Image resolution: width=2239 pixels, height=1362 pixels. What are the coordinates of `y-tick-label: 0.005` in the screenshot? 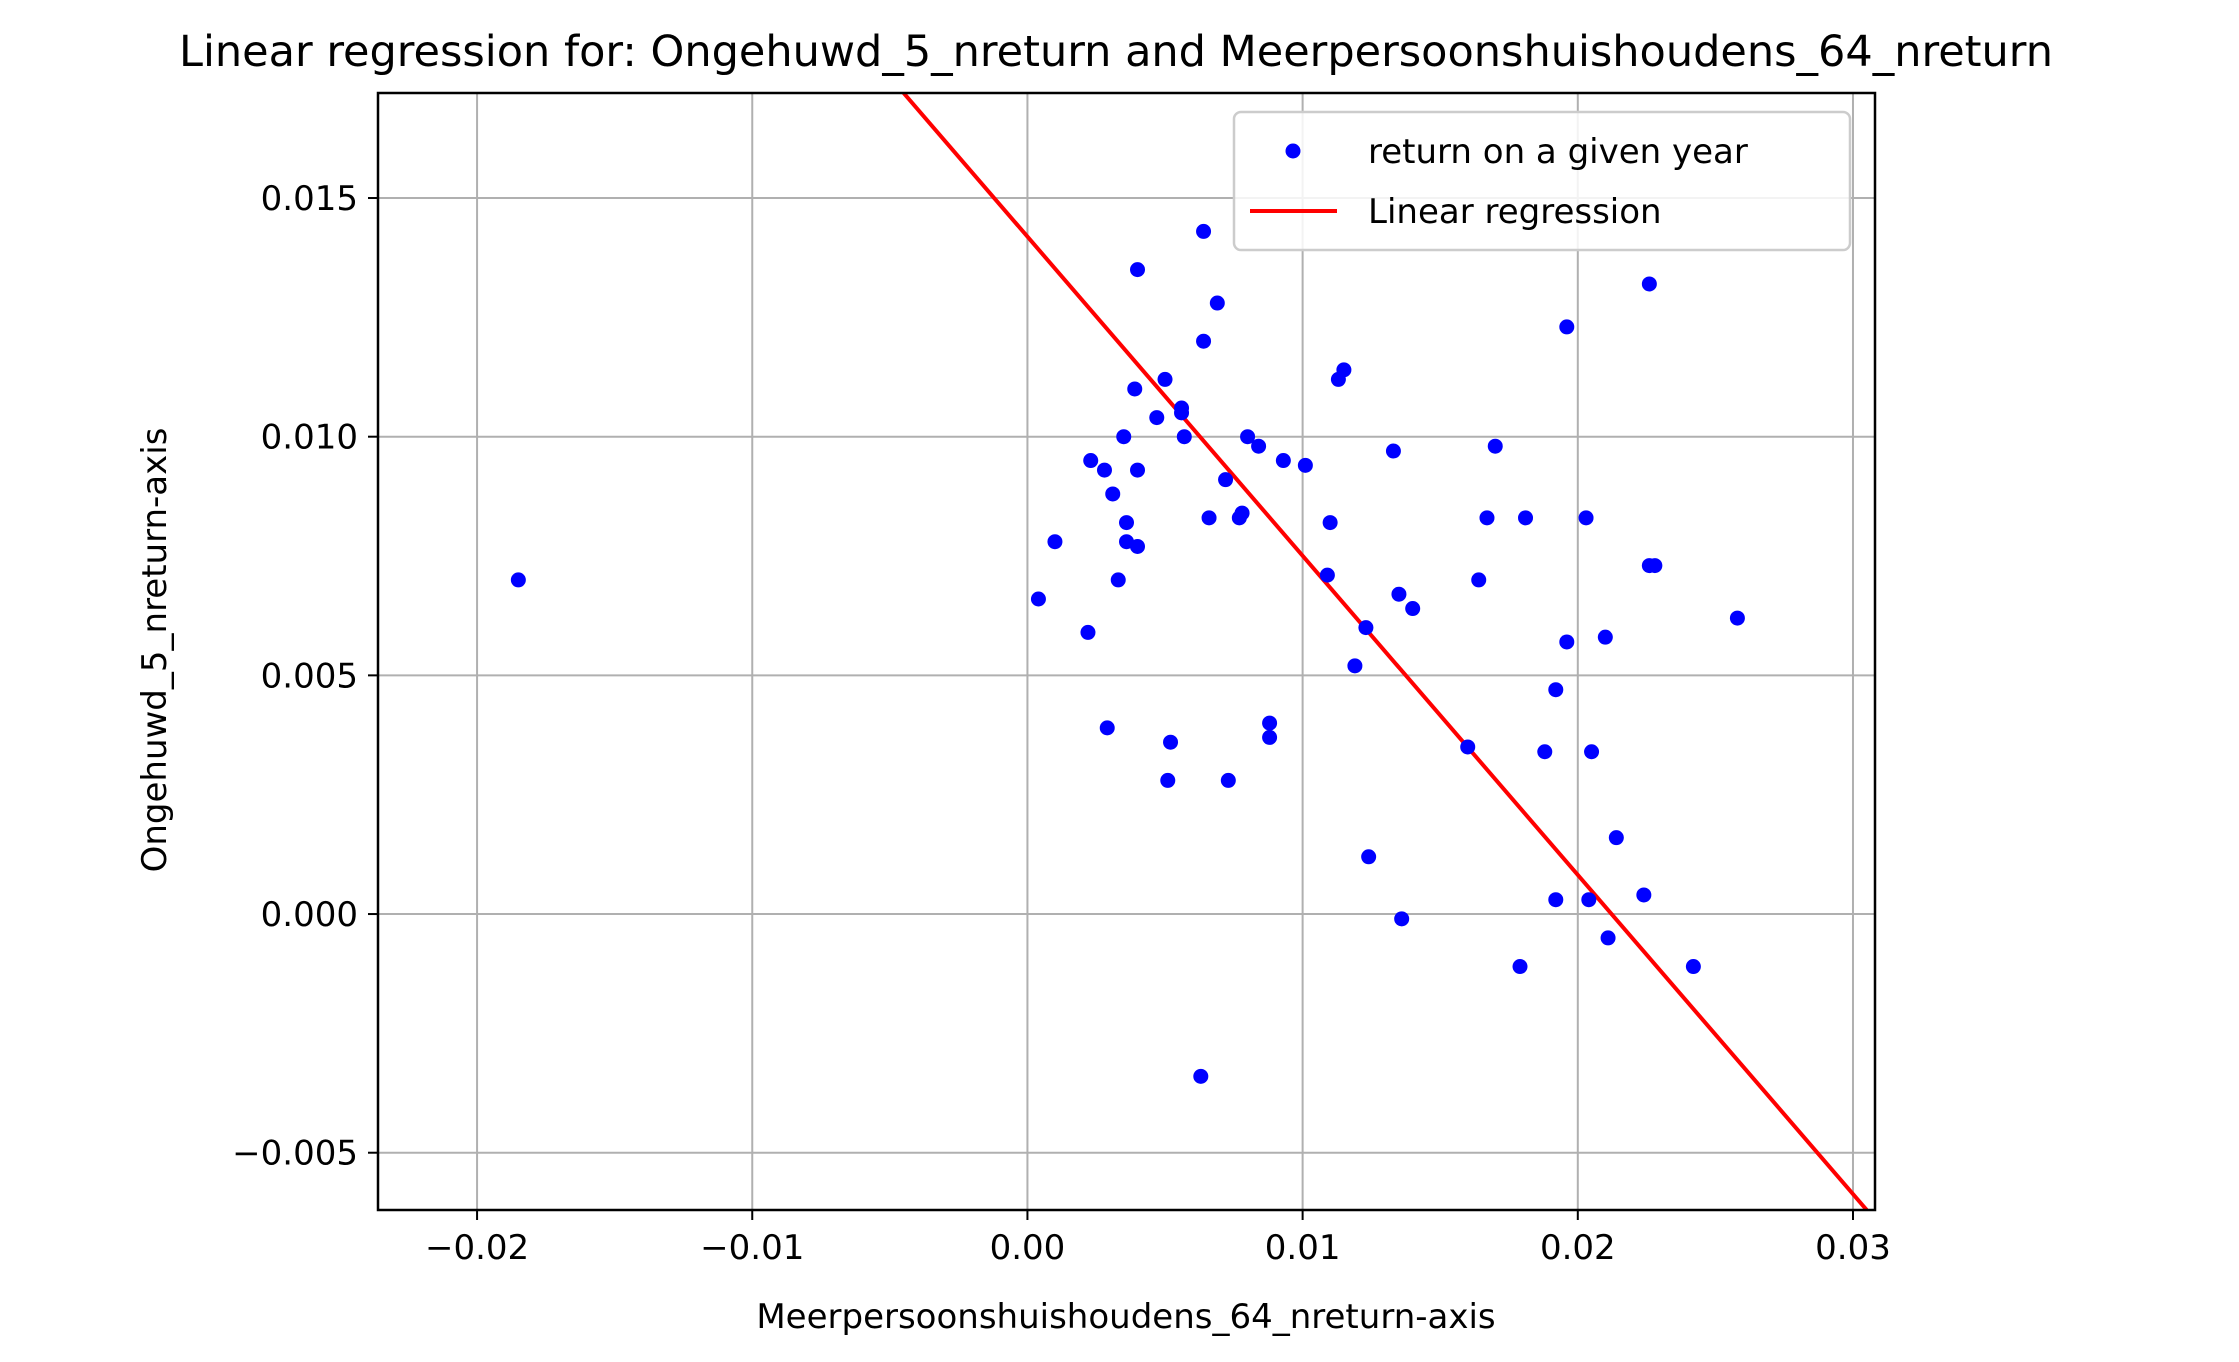 It's located at (309, 676).